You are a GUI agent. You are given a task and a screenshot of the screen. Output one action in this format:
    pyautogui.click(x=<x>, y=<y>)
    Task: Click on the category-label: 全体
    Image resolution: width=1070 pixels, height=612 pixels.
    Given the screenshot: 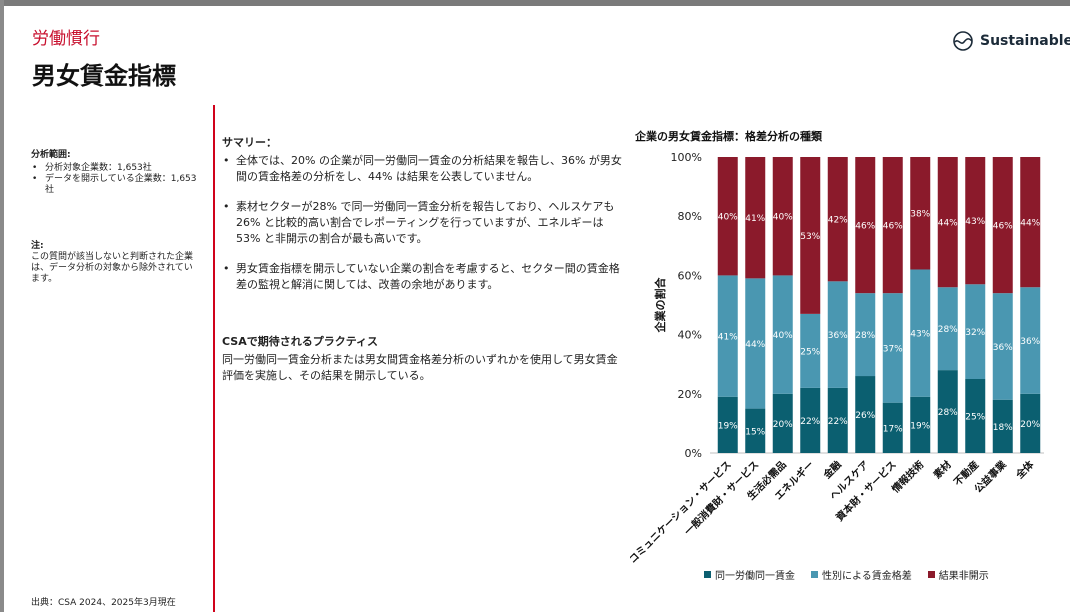 What is the action you would take?
    pyautogui.click(x=1024, y=469)
    